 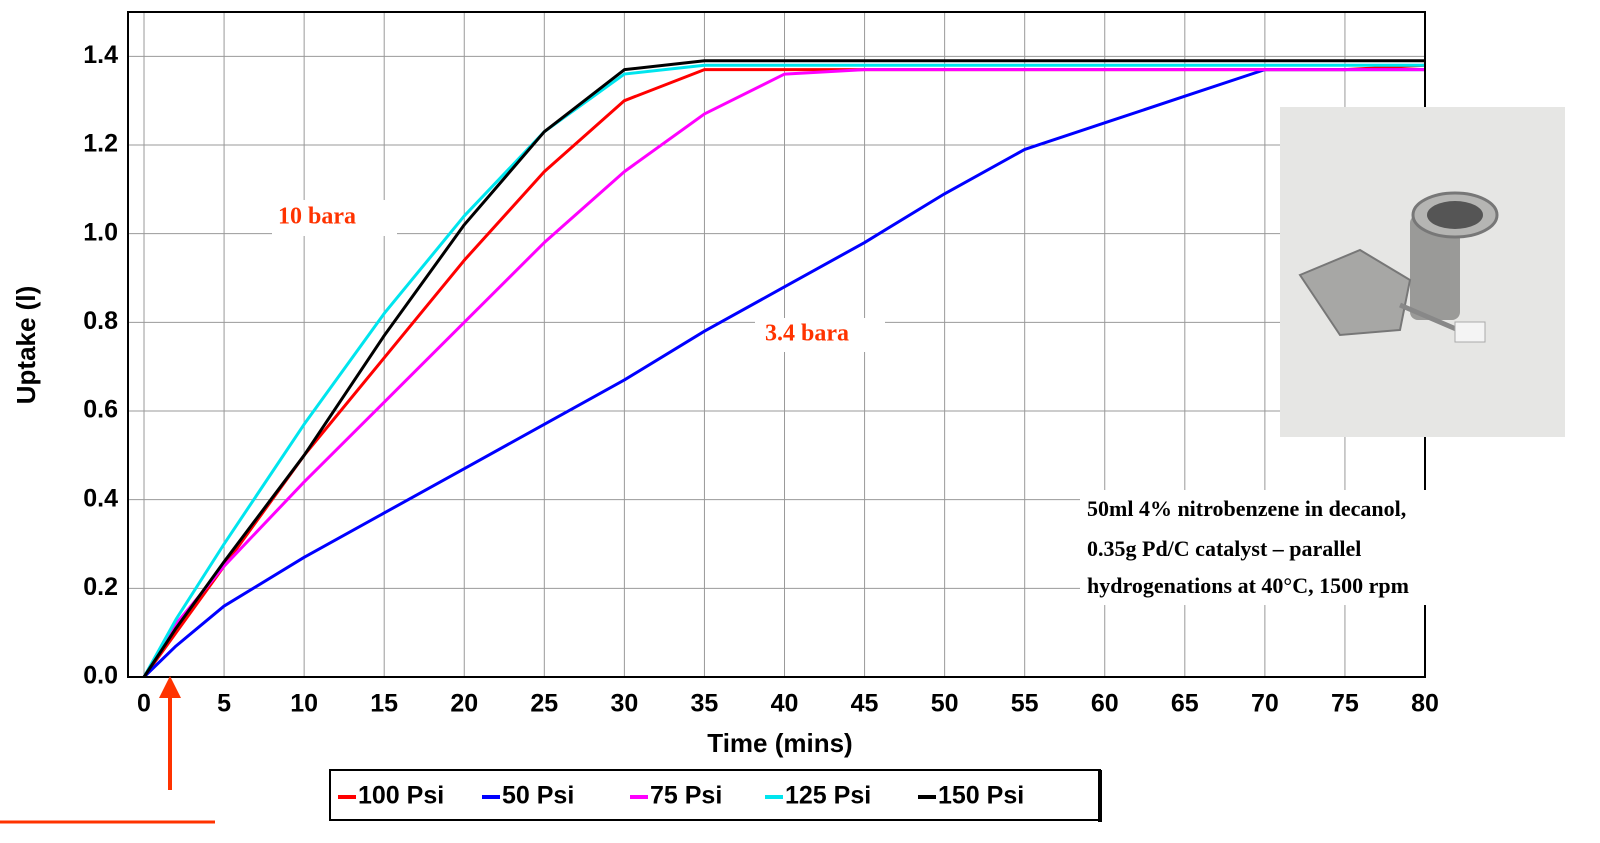 I want to click on legend-label: 150 Psi, so click(x=981, y=796).